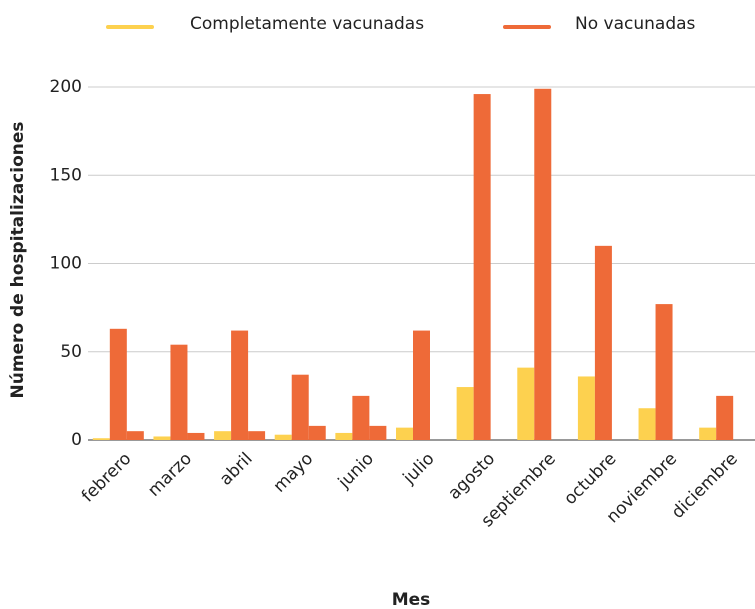 The width and height of the screenshot is (755, 609). Describe the element at coordinates (76, 440) in the screenshot. I see `y-tick-label: 0` at that location.